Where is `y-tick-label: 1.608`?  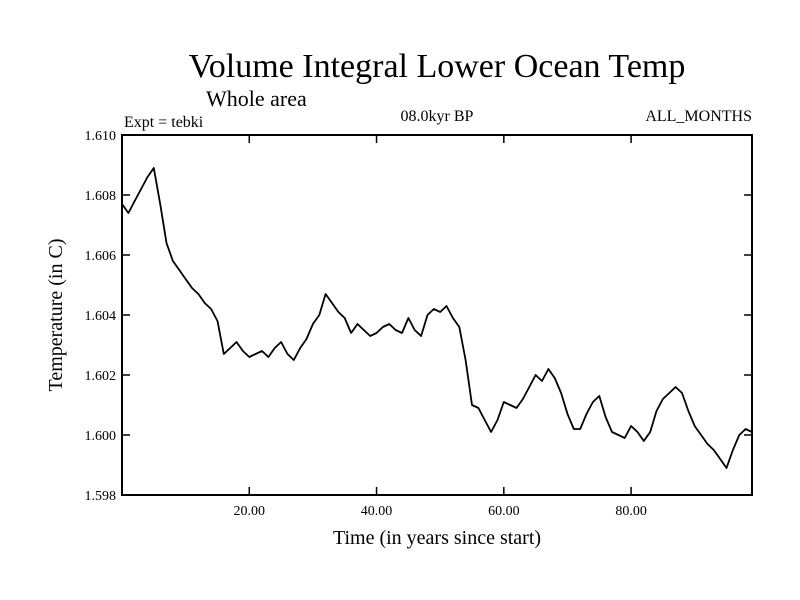 y-tick-label: 1.608 is located at coordinates (101, 196).